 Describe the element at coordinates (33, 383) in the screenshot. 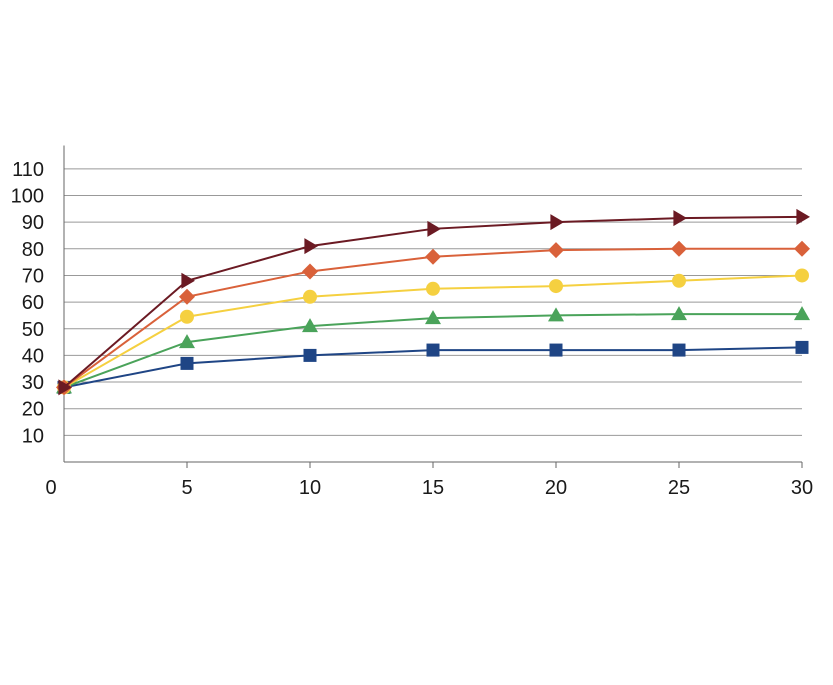

I see `y-tick-label: 30` at that location.